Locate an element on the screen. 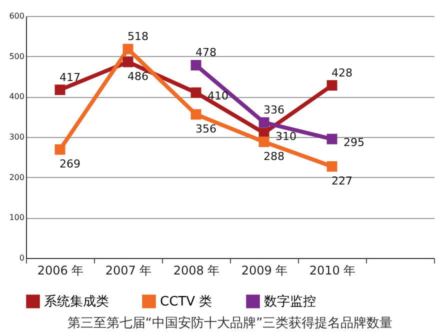  y-tick-label: 600 is located at coordinates (16, 16).